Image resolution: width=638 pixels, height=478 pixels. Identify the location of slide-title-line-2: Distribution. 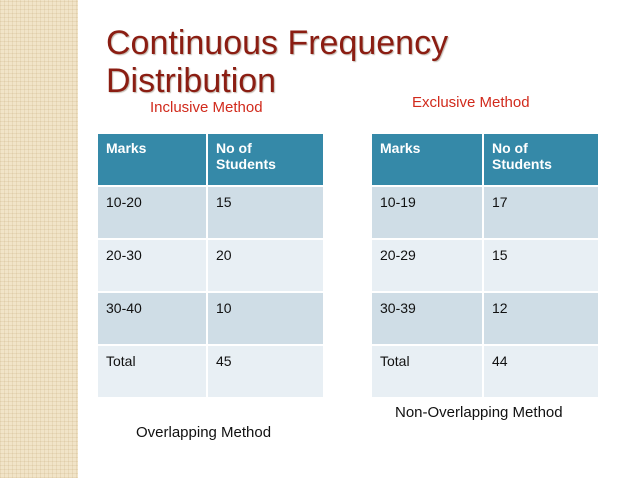
(191, 81).